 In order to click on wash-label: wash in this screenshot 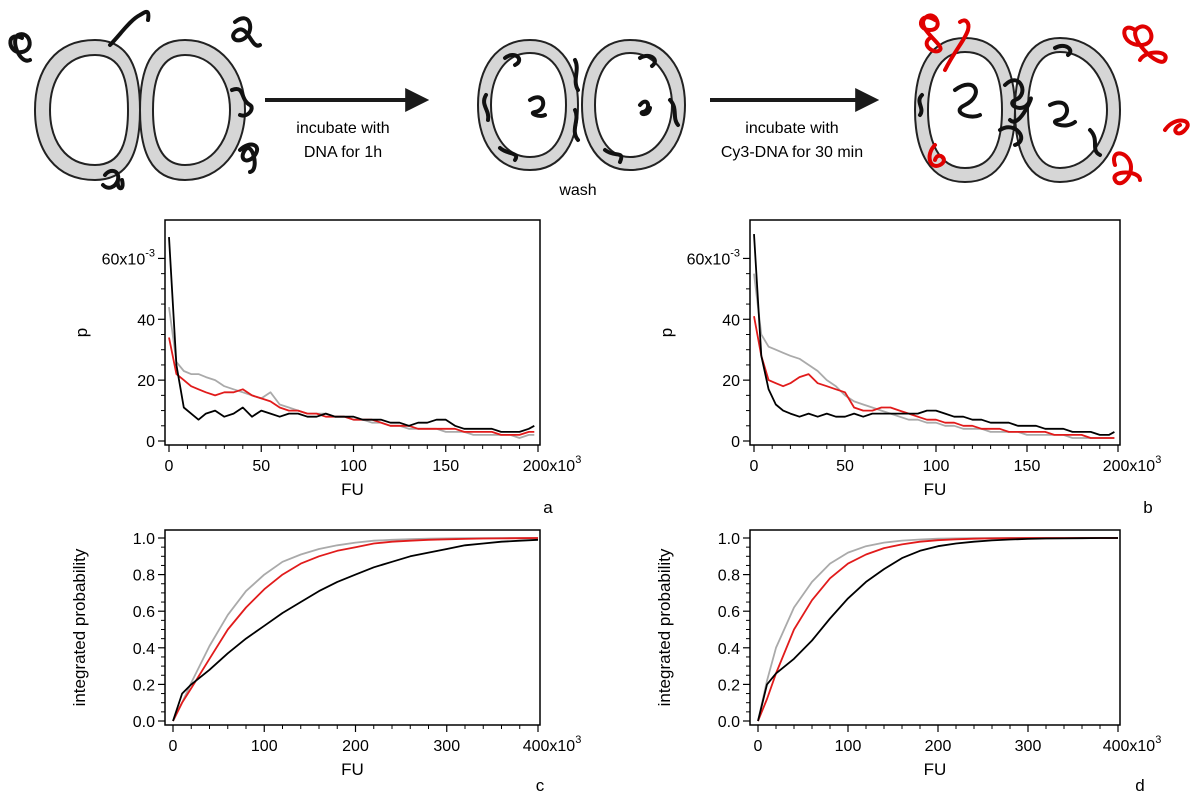, I will do `click(577, 190)`.